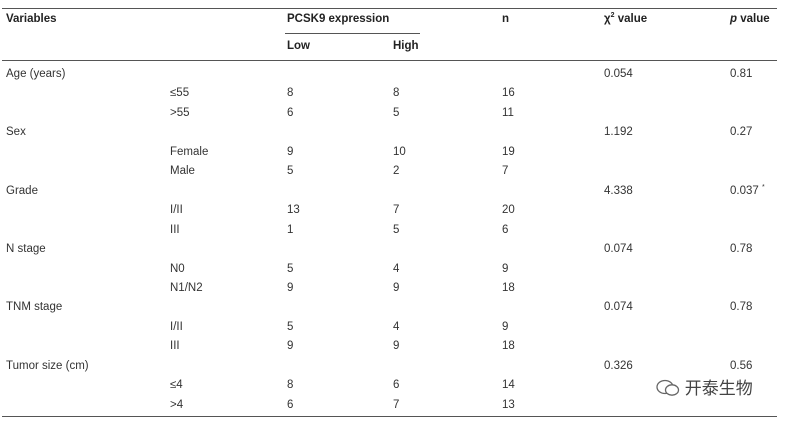  I want to click on n-count: 7, so click(505, 171).